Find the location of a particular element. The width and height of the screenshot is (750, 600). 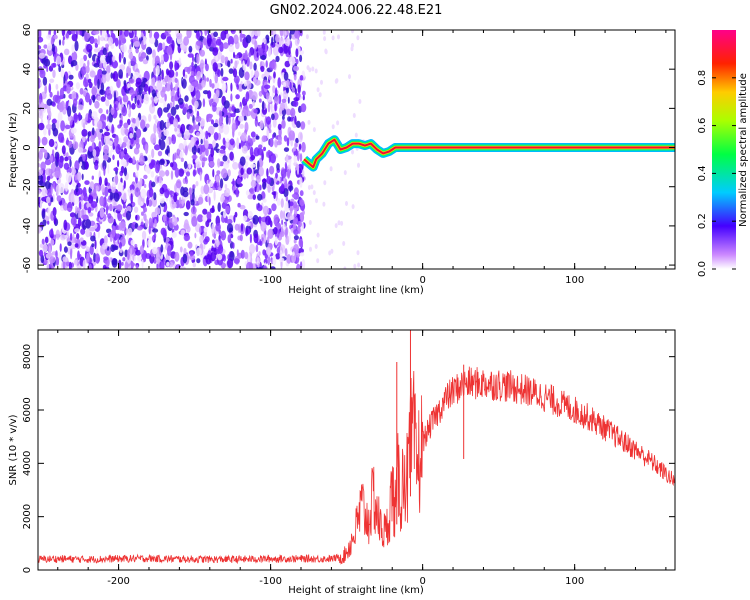

y-tick-label: -40 is located at coordinates (27, 226).